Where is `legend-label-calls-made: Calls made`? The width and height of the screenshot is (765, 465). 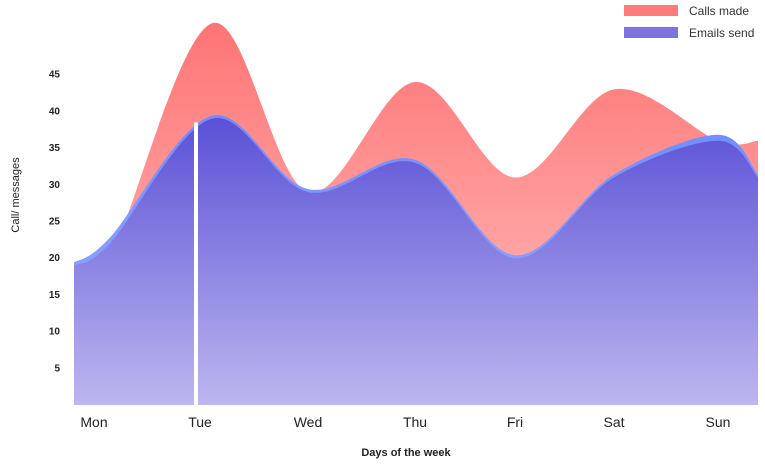
legend-label-calls-made: Calls made is located at coordinates (719, 11).